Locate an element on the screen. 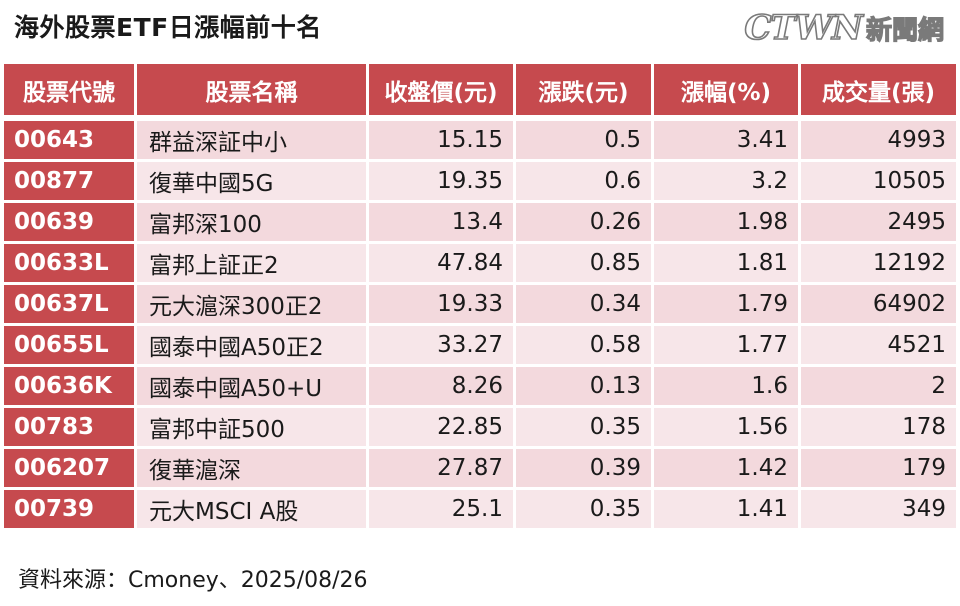 This screenshot has height=606, width=960. close-price-cell: 19.33 is located at coordinates (442, 305).